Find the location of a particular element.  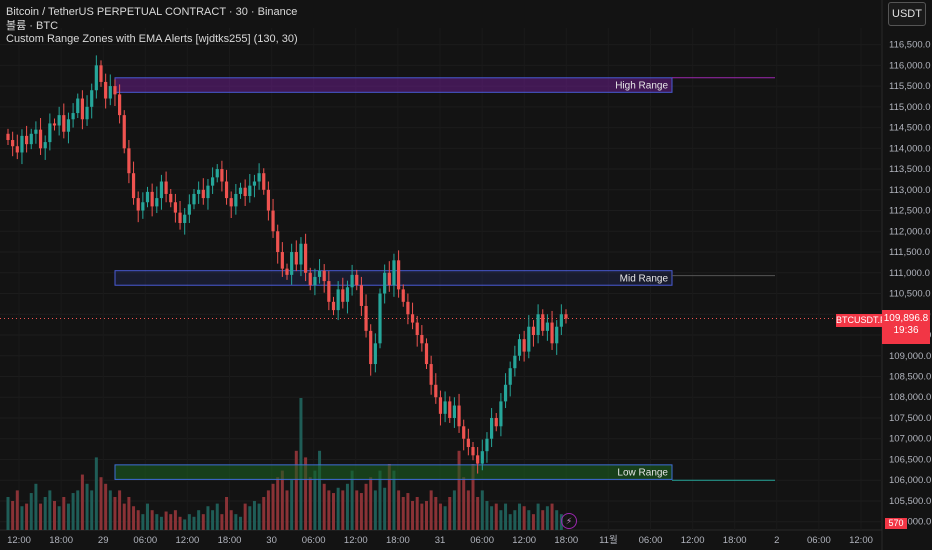

y-tick-label: 107,500.0 is located at coordinates (910, 418).